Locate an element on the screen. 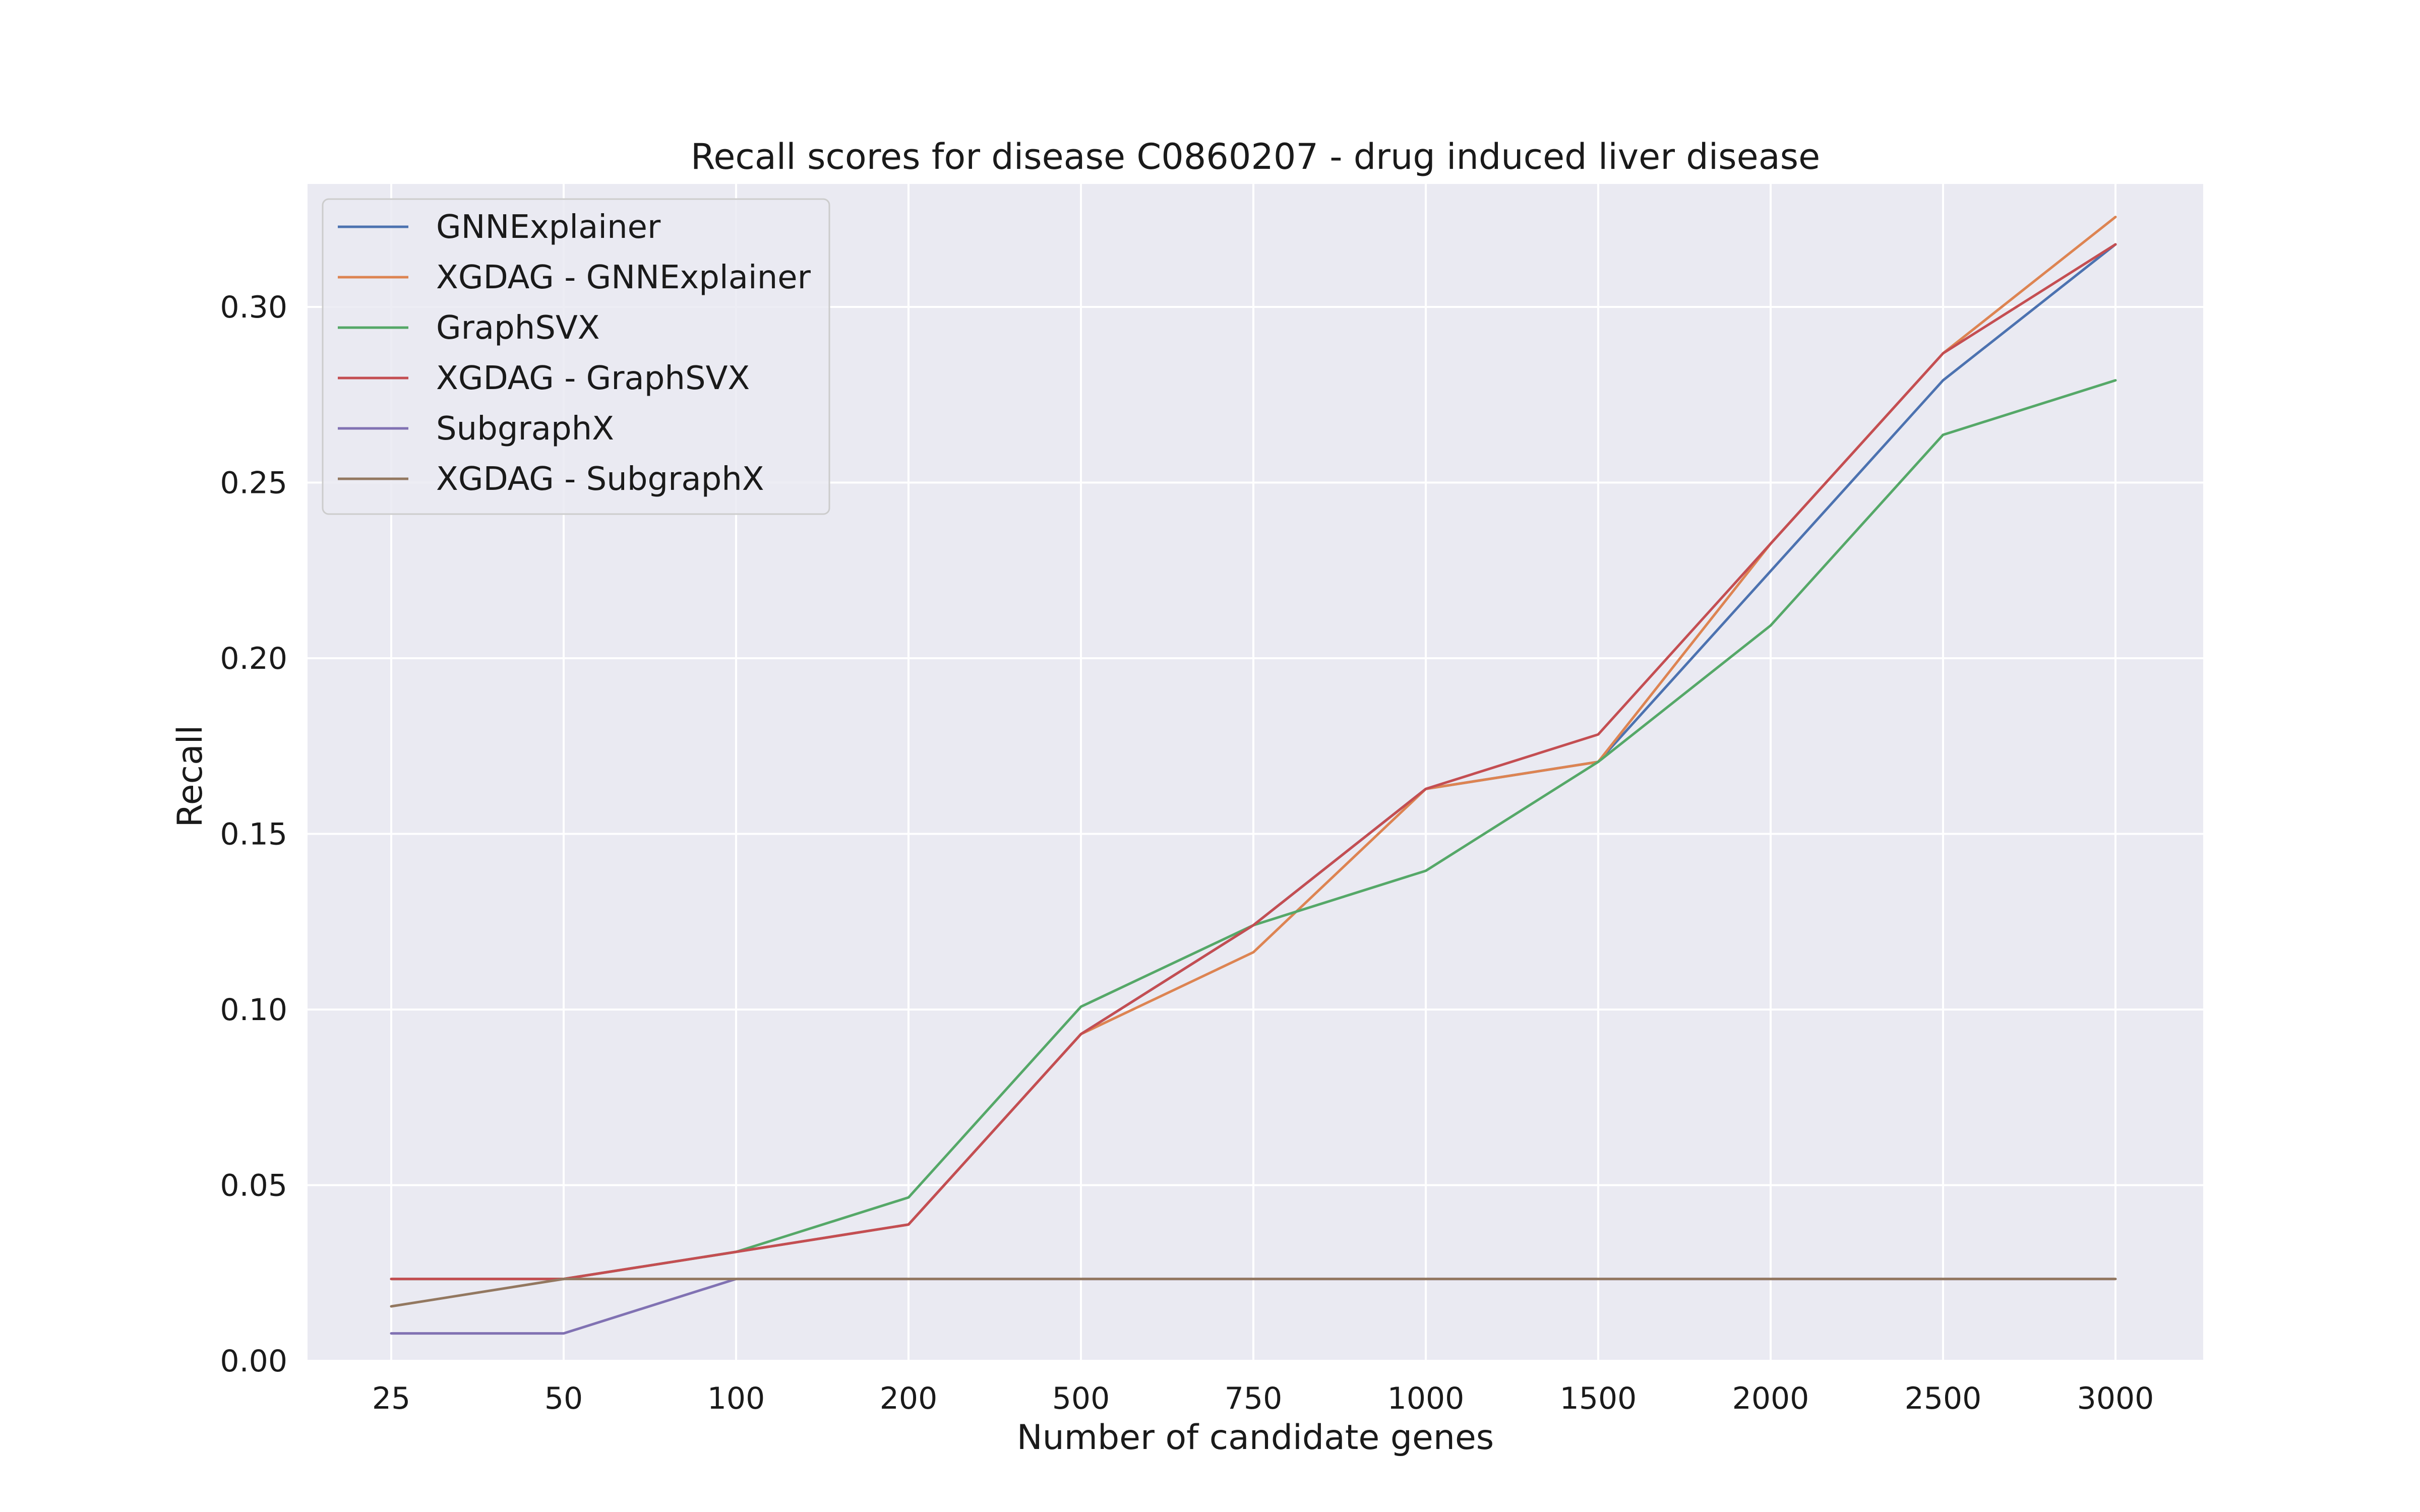 This screenshot has width=2420, height=1512. legend-entry: SubgraphX is located at coordinates (525, 429).